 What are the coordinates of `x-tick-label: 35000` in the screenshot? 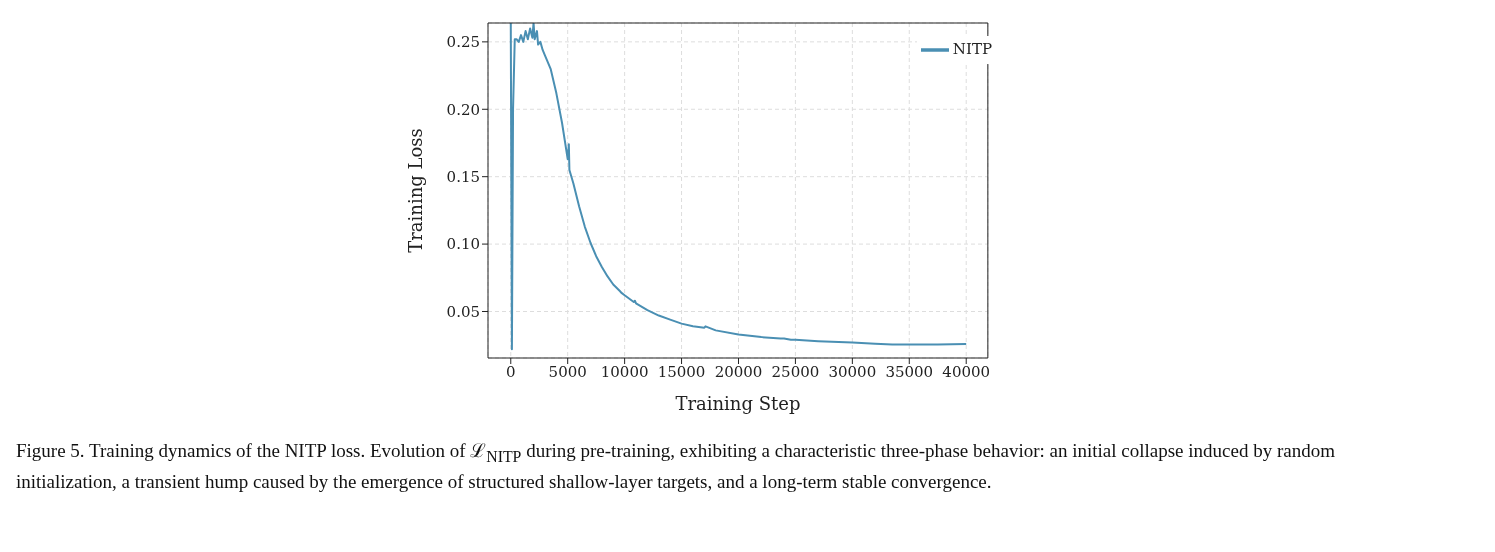 It's located at (909, 371).